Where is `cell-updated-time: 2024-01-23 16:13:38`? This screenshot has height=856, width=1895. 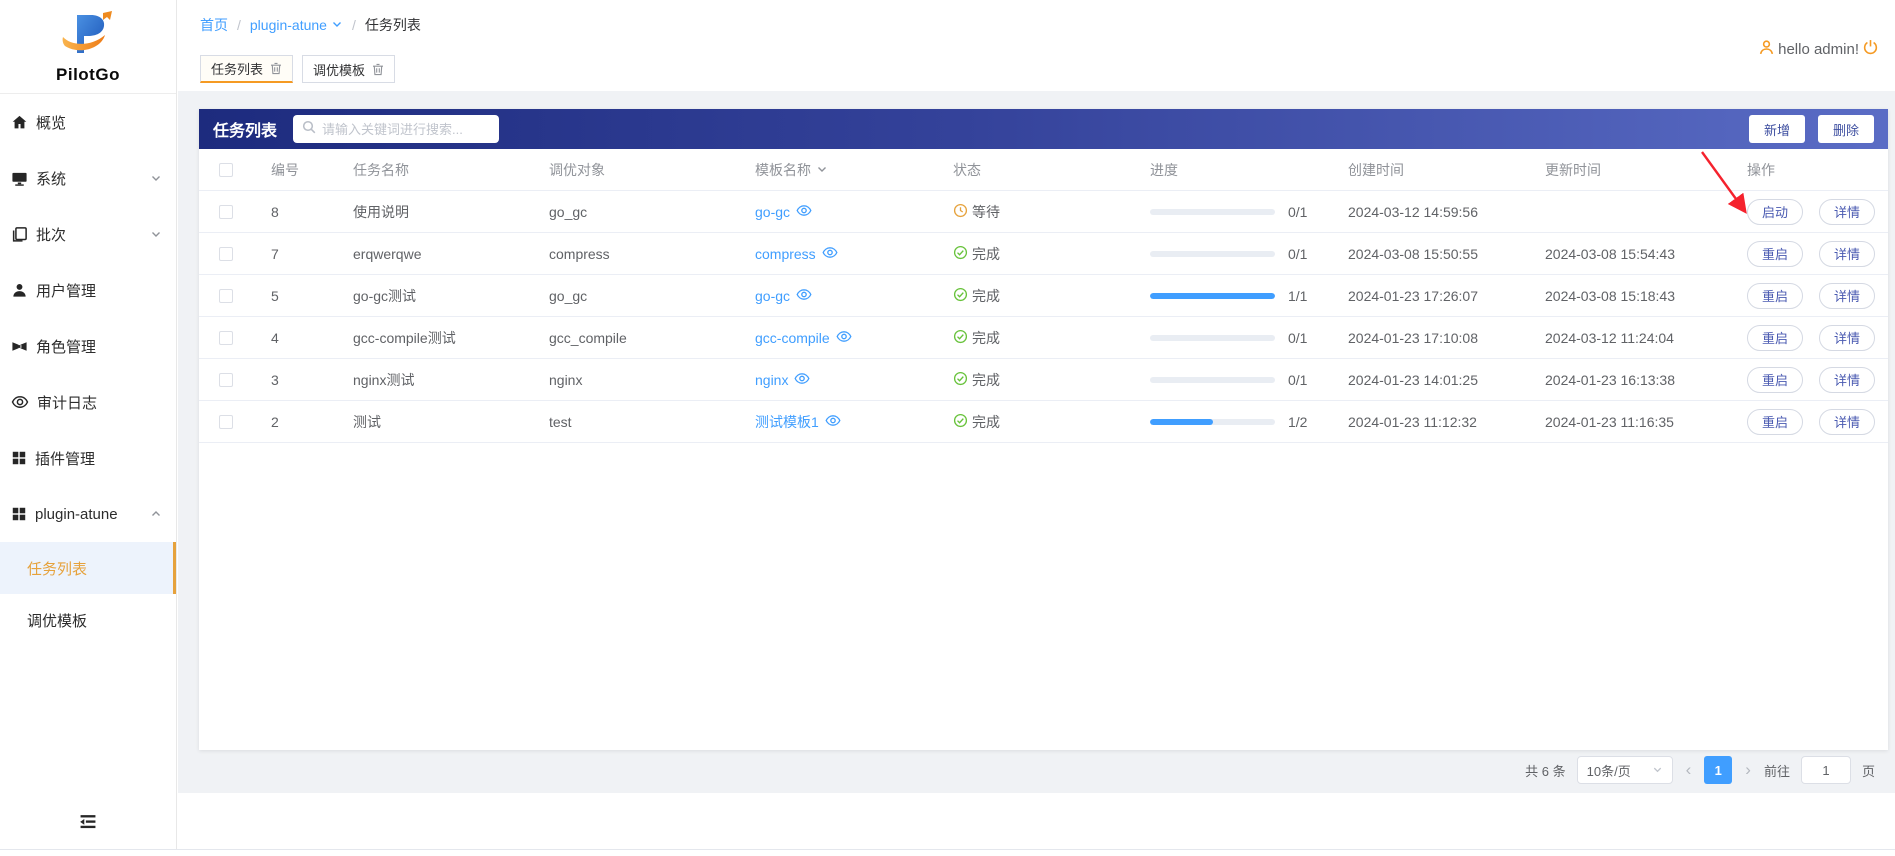
cell-updated-time: 2024-01-23 16:13:38 is located at coordinates (1610, 379).